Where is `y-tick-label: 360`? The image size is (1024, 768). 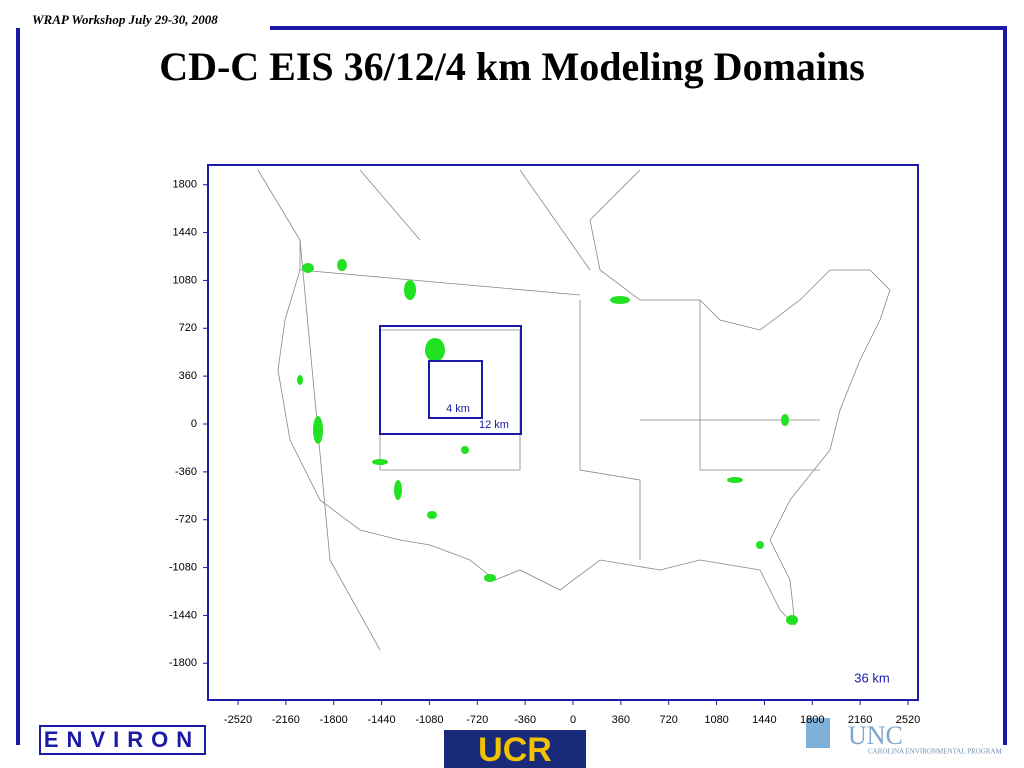 y-tick-label: 360 is located at coordinates (188, 376).